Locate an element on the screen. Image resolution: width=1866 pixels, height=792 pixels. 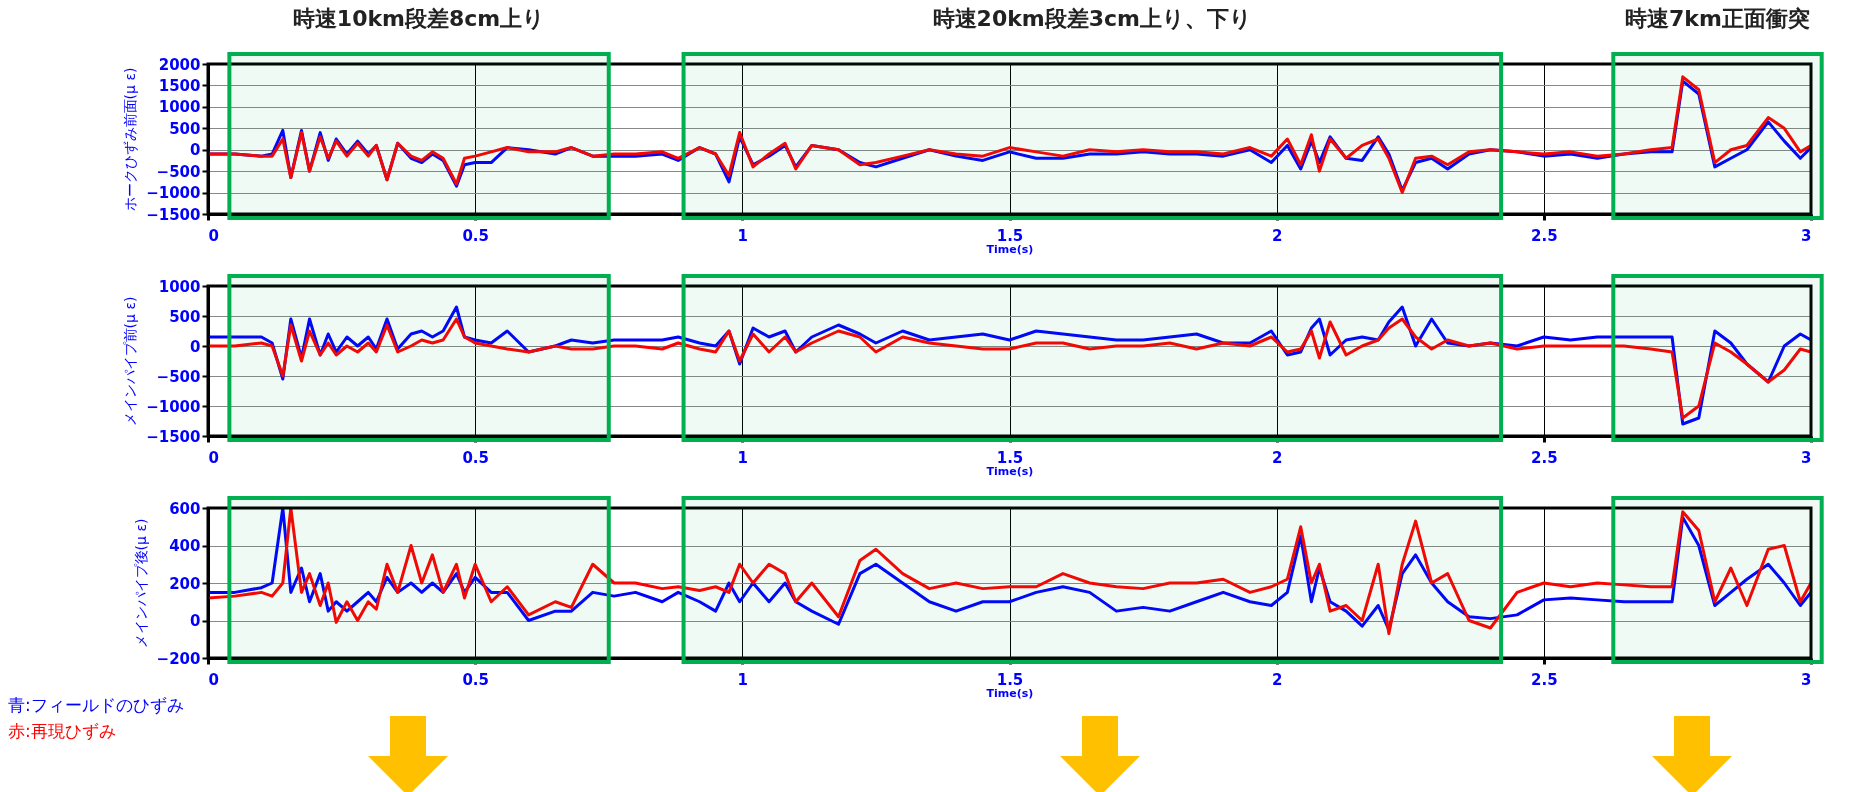
y-tick-label: 1500 is located at coordinates (179, 85).